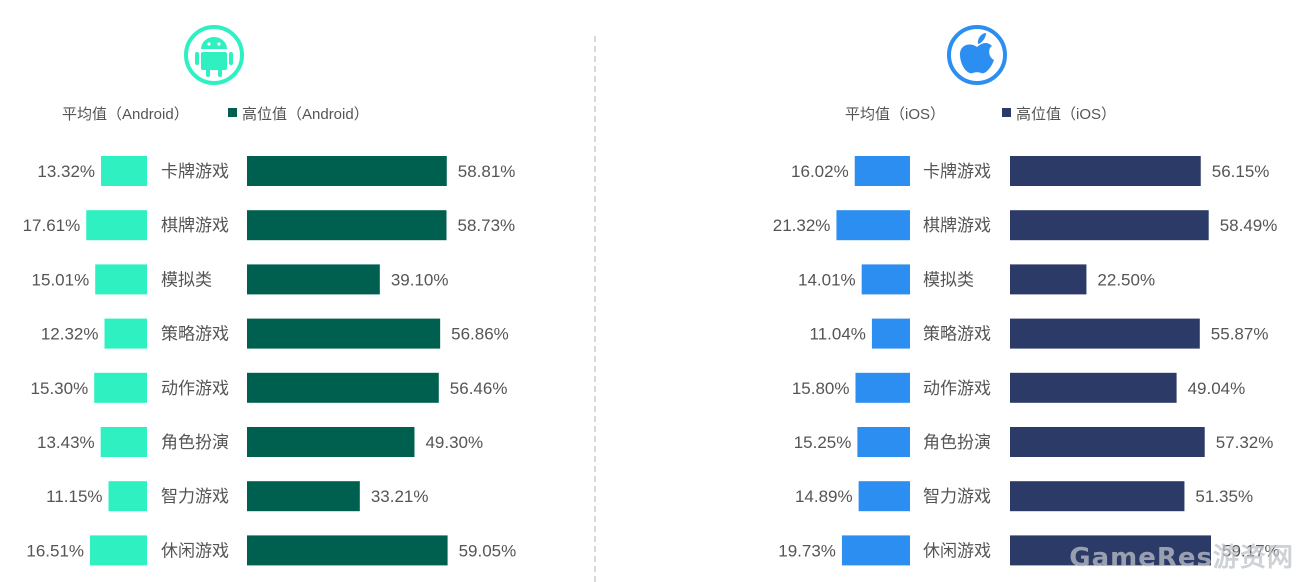 The height and width of the screenshot is (582, 1300). Describe the element at coordinates (957, 388) in the screenshot. I see `ios-category-5: 动作游戏` at that location.